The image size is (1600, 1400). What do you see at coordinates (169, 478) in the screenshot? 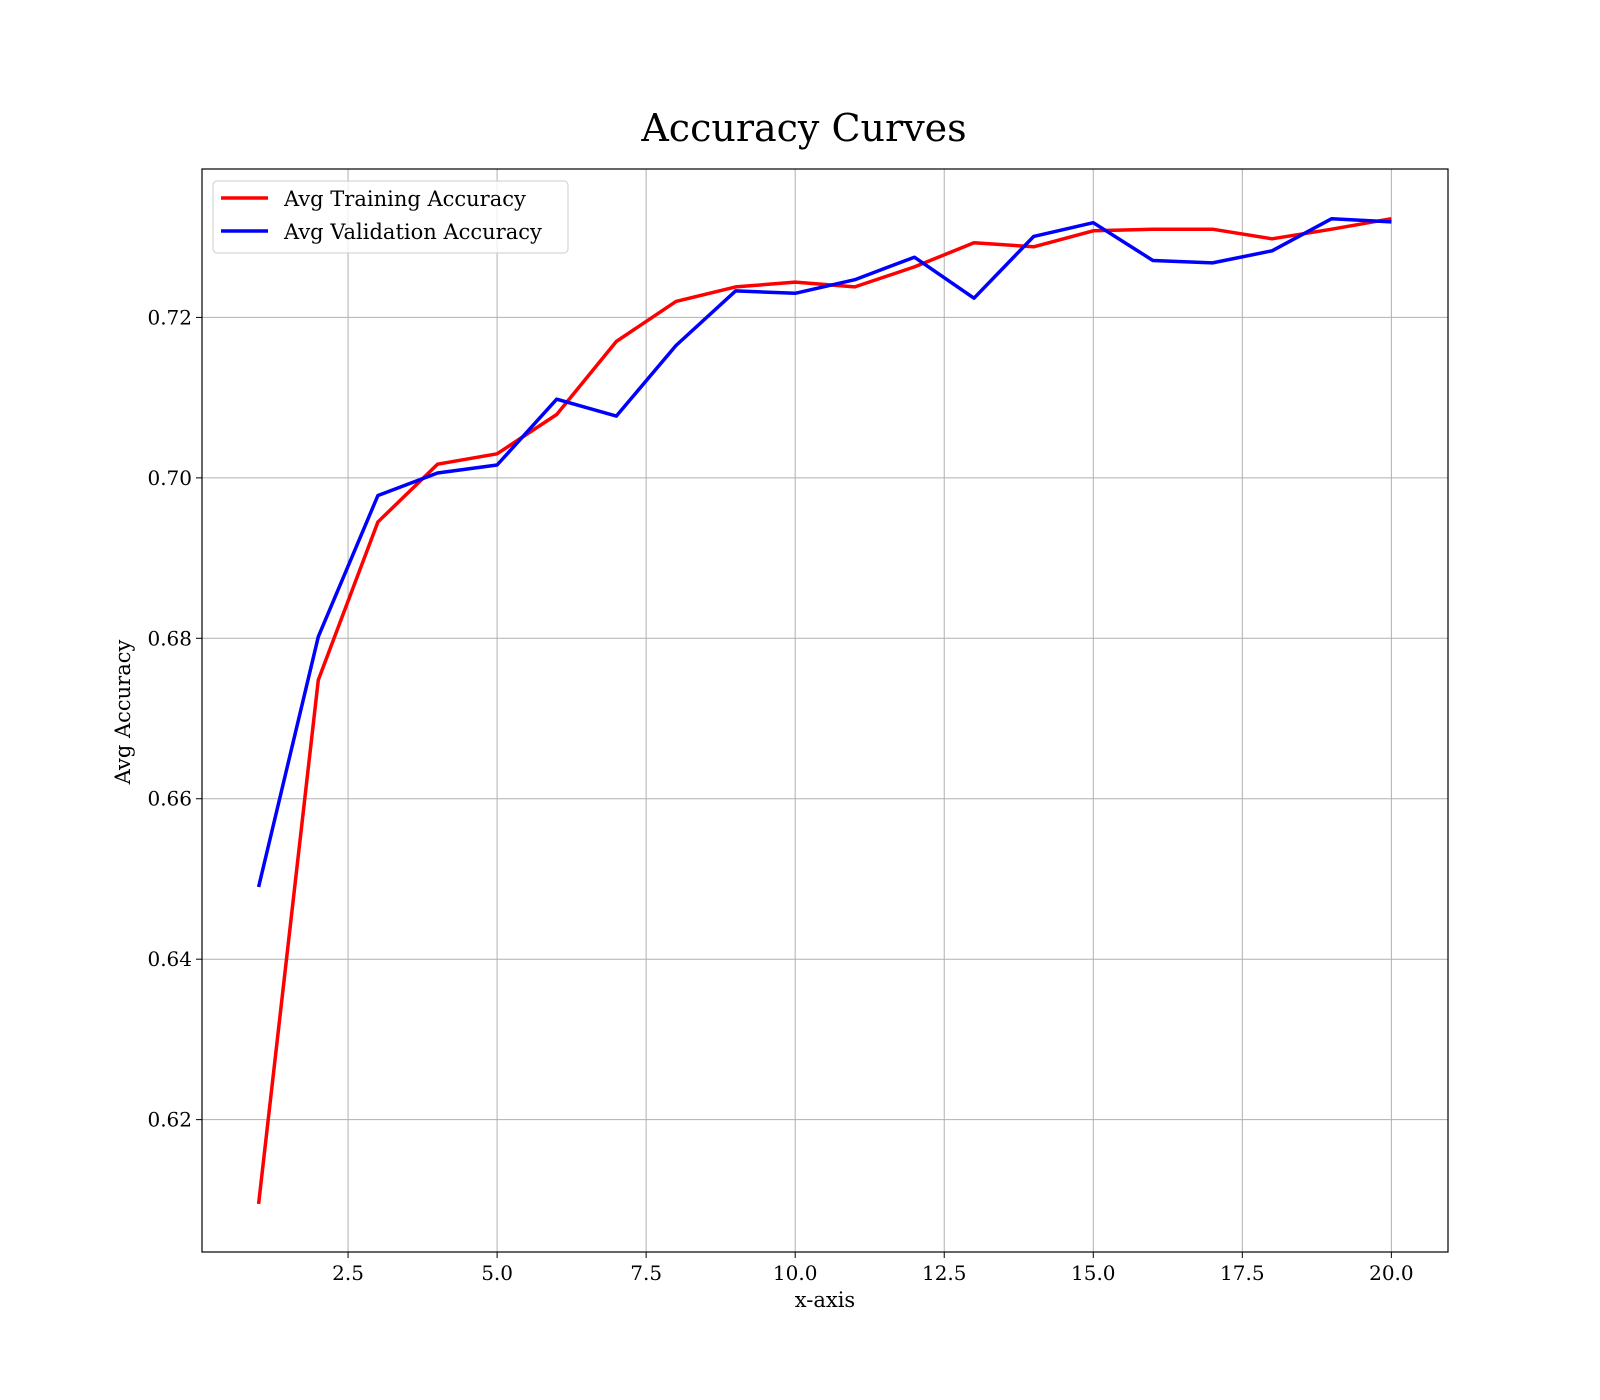
I see `y-tick-label: 0.70` at bounding box center [169, 478].